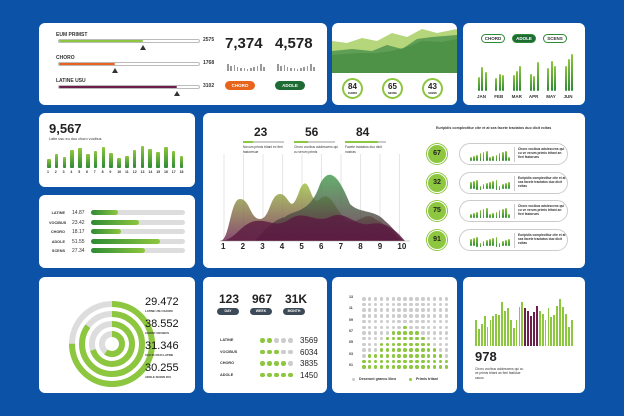 Image resolution: width=624 pixels, height=416 pixels. What do you see at coordinates (240, 85) in the screenshot?
I see `stat-button: CHORO` at bounding box center [240, 85].